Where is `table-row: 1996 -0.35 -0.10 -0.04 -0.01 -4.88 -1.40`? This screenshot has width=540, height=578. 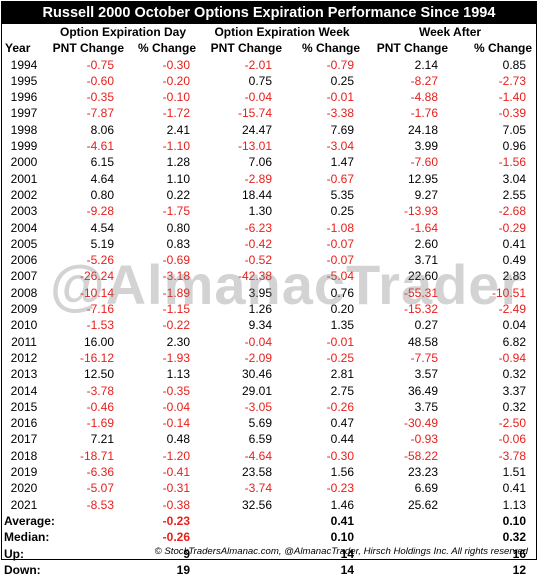 table-row: 1996 -0.35 -0.10 -0.04 -0.01 -4.88 -1.40 is located at coordinates (269, 97).